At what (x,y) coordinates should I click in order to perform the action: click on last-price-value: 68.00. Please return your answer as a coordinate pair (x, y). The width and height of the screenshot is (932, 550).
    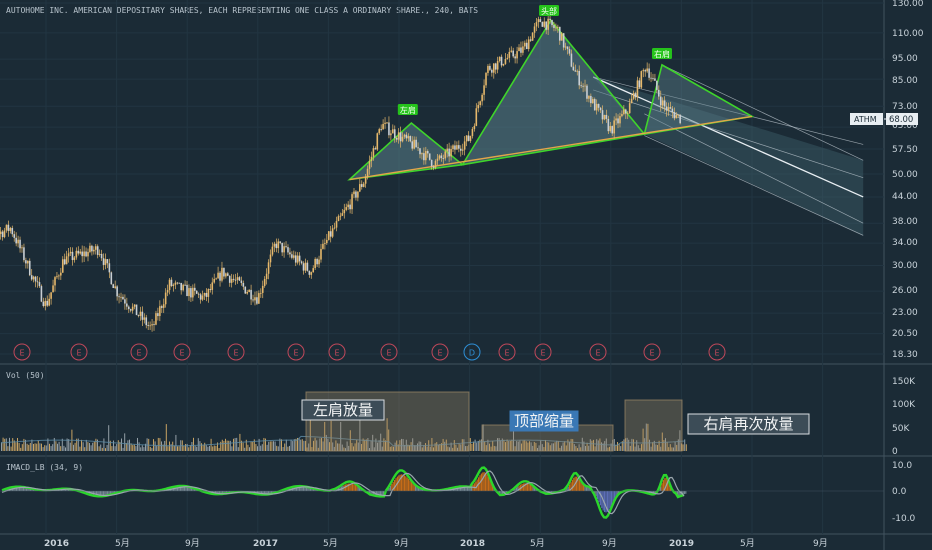
    Looking at the image, I should click on (901, 120).